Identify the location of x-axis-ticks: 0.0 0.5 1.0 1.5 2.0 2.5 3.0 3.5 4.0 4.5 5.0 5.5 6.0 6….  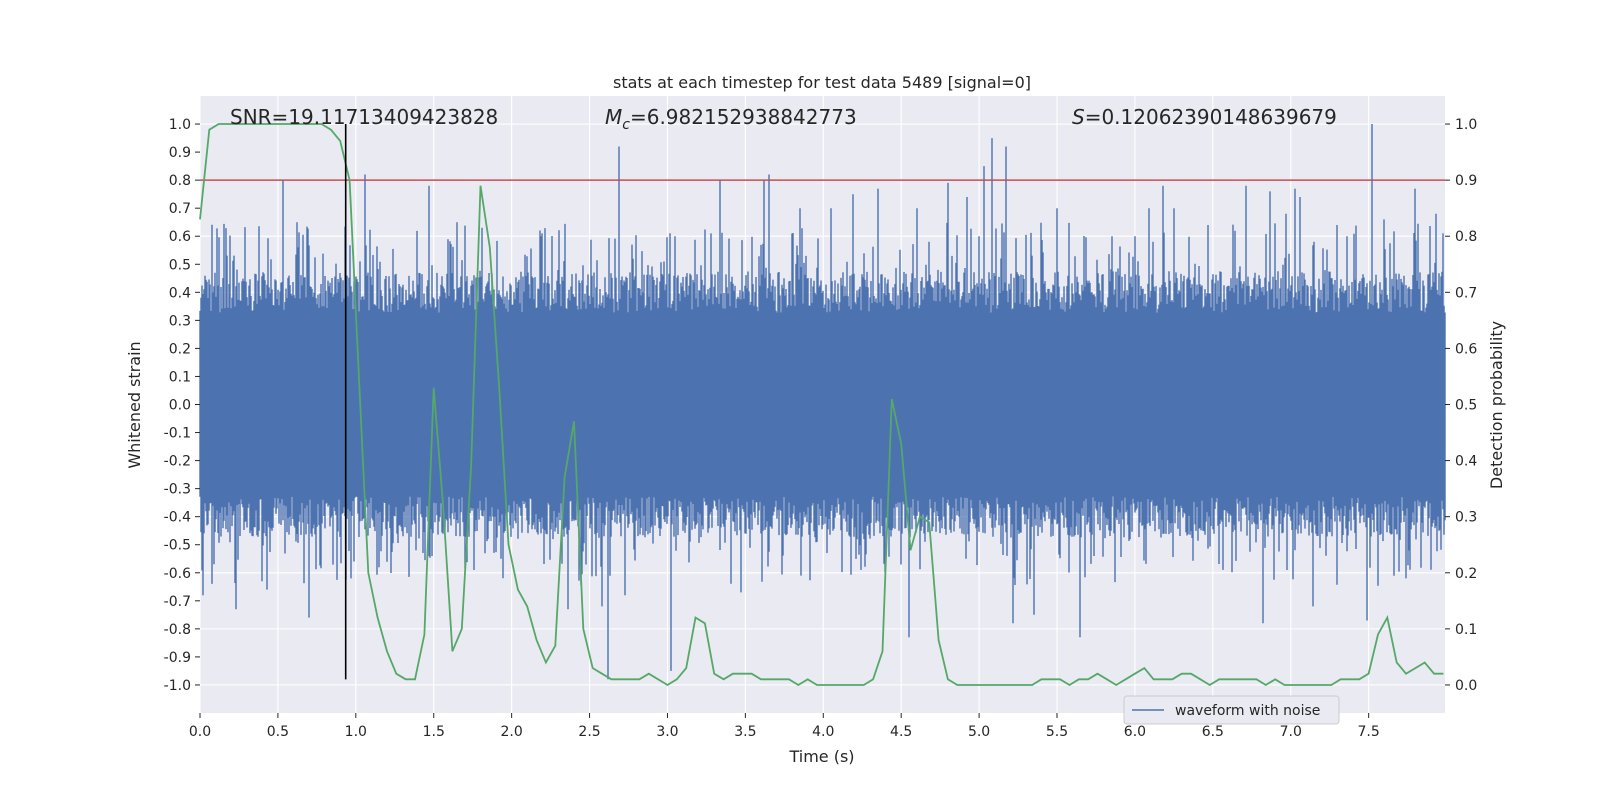
(784, 726).